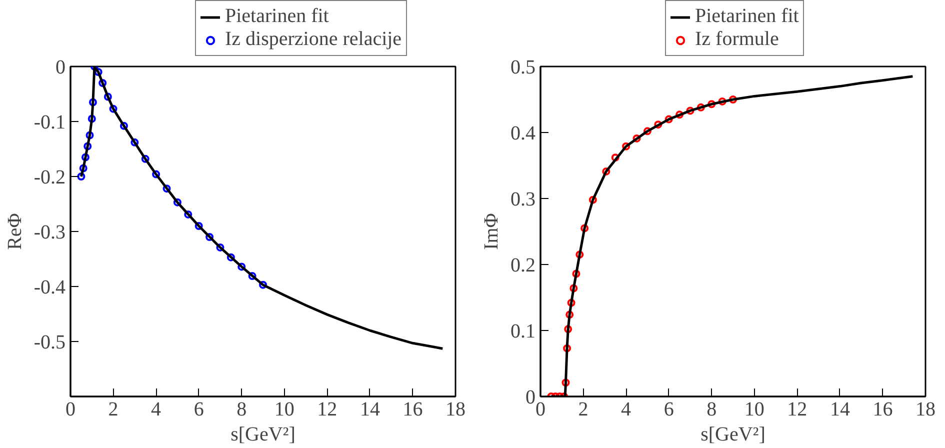 The image size is (945, 448). Describe the element at coordinates (737, 39) in the screenshot. I see `legend-label: Iz formule` at that location.